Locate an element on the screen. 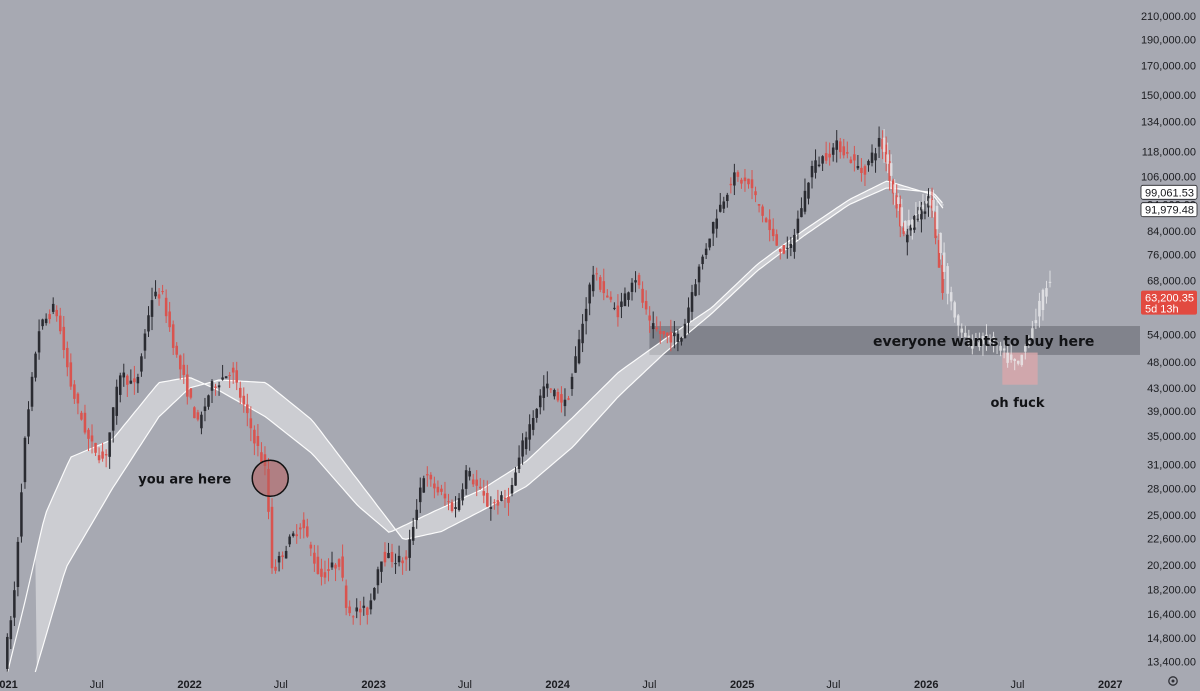 This screenshot has width=1200, height=691. settings-icon is located at coordinates (1173, 681).